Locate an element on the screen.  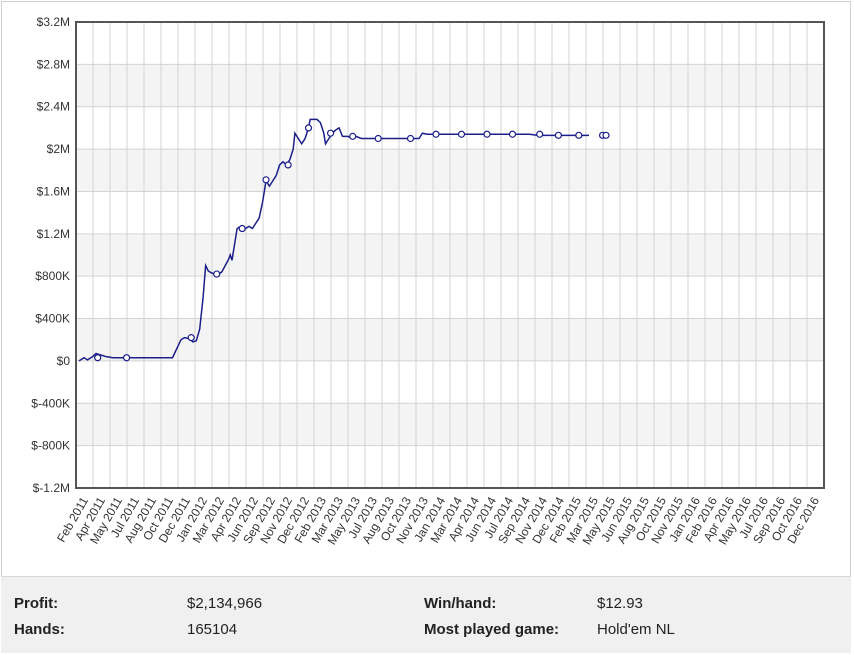
y-tick-label: $2.4M is located at coordinates (53, 107).